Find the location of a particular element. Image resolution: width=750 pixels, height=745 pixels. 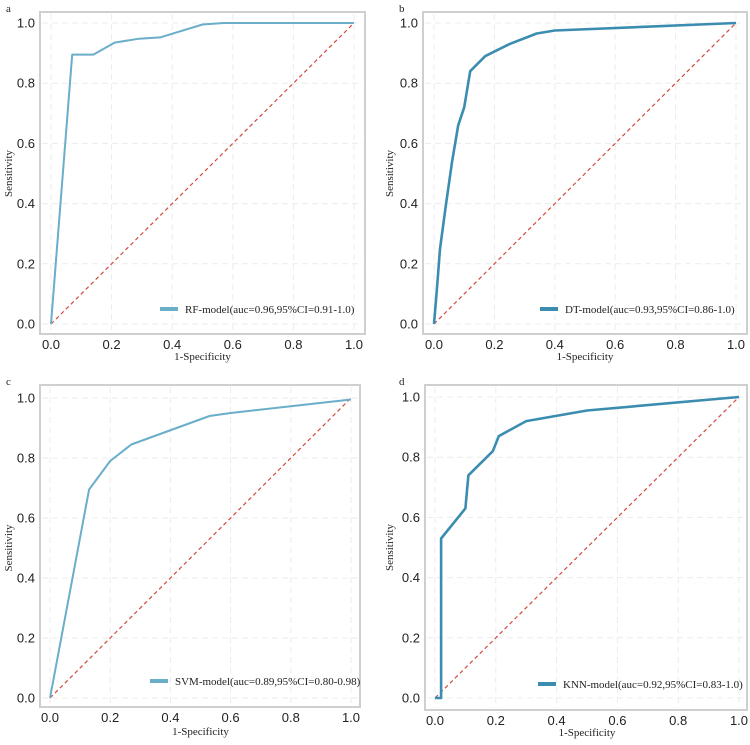

panel-letter: c is located at coordinates (8, 382).